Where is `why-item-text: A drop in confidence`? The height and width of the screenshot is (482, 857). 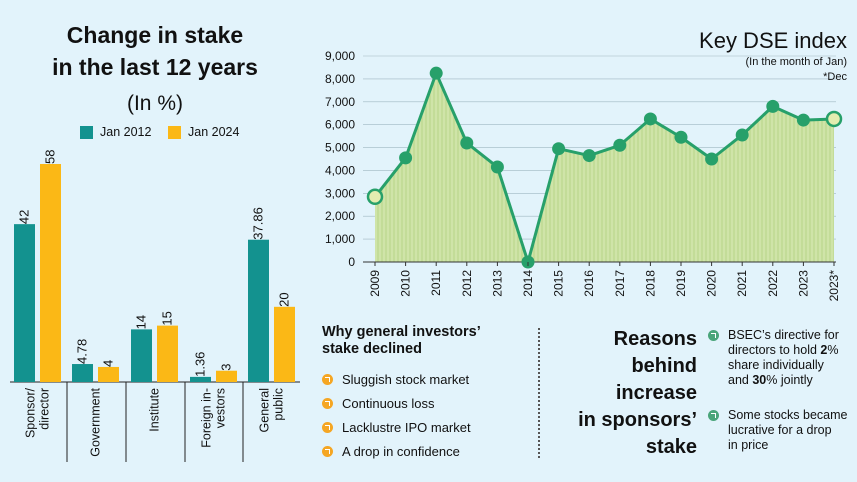
why-item-text: A drop in confidence is located at coordinates (401, 451).